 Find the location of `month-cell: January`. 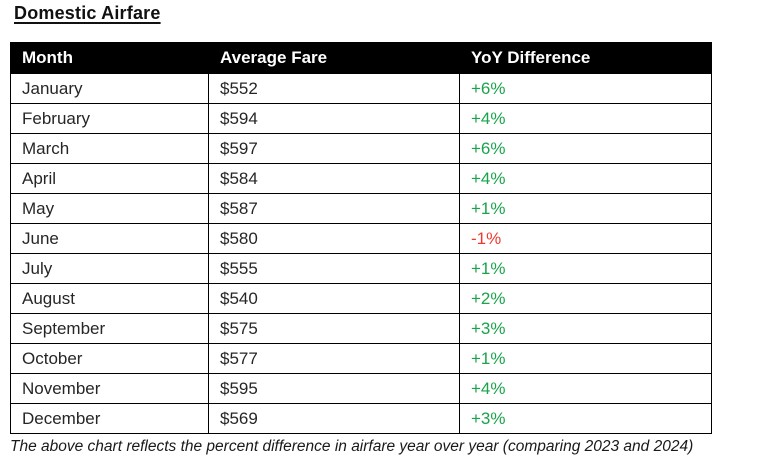

month-cell: January is located at coordinates (109, 88).